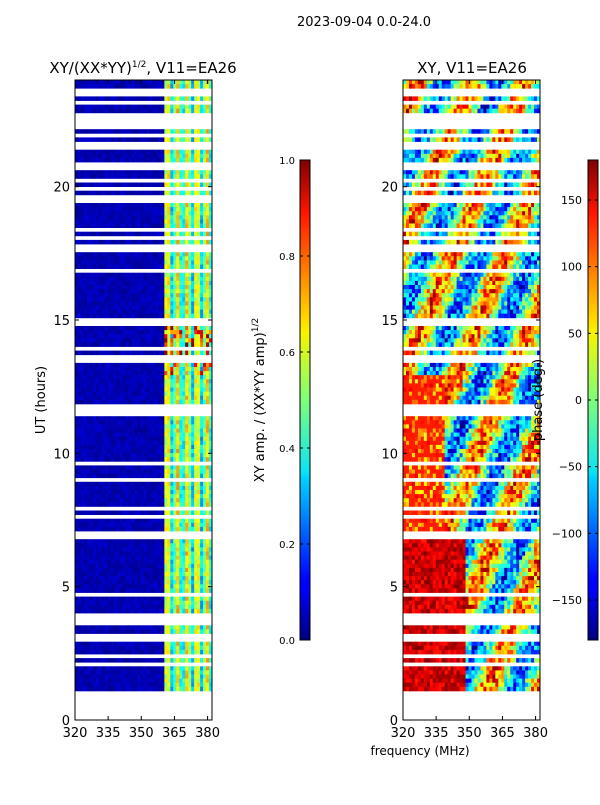 This screenshot has width=600, height=805. Describe the element at coordinates (61, 321) in the screenshot. I see `y-tick-label: 15` at that location.